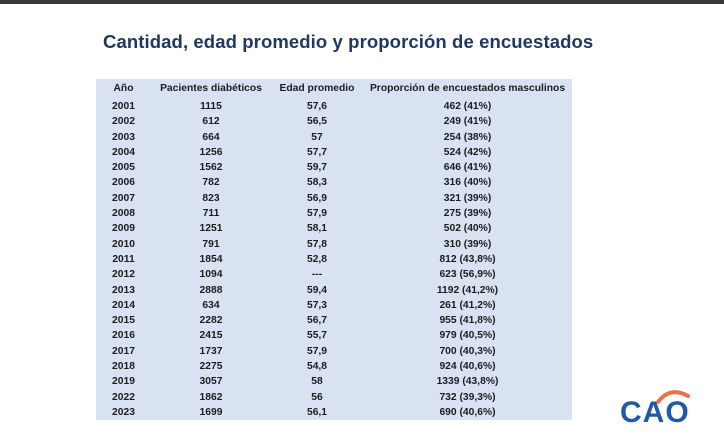 The width and height of the screenshot is (724, 442). I want to click on cell-patients: 3057, so click(211, 382).